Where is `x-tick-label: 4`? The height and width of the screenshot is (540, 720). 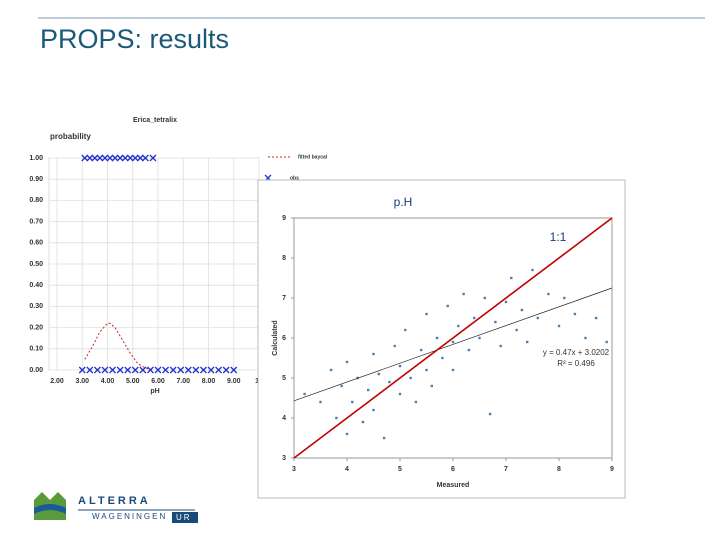 x-tick-label: 4 is located at coordinates (347, 469).